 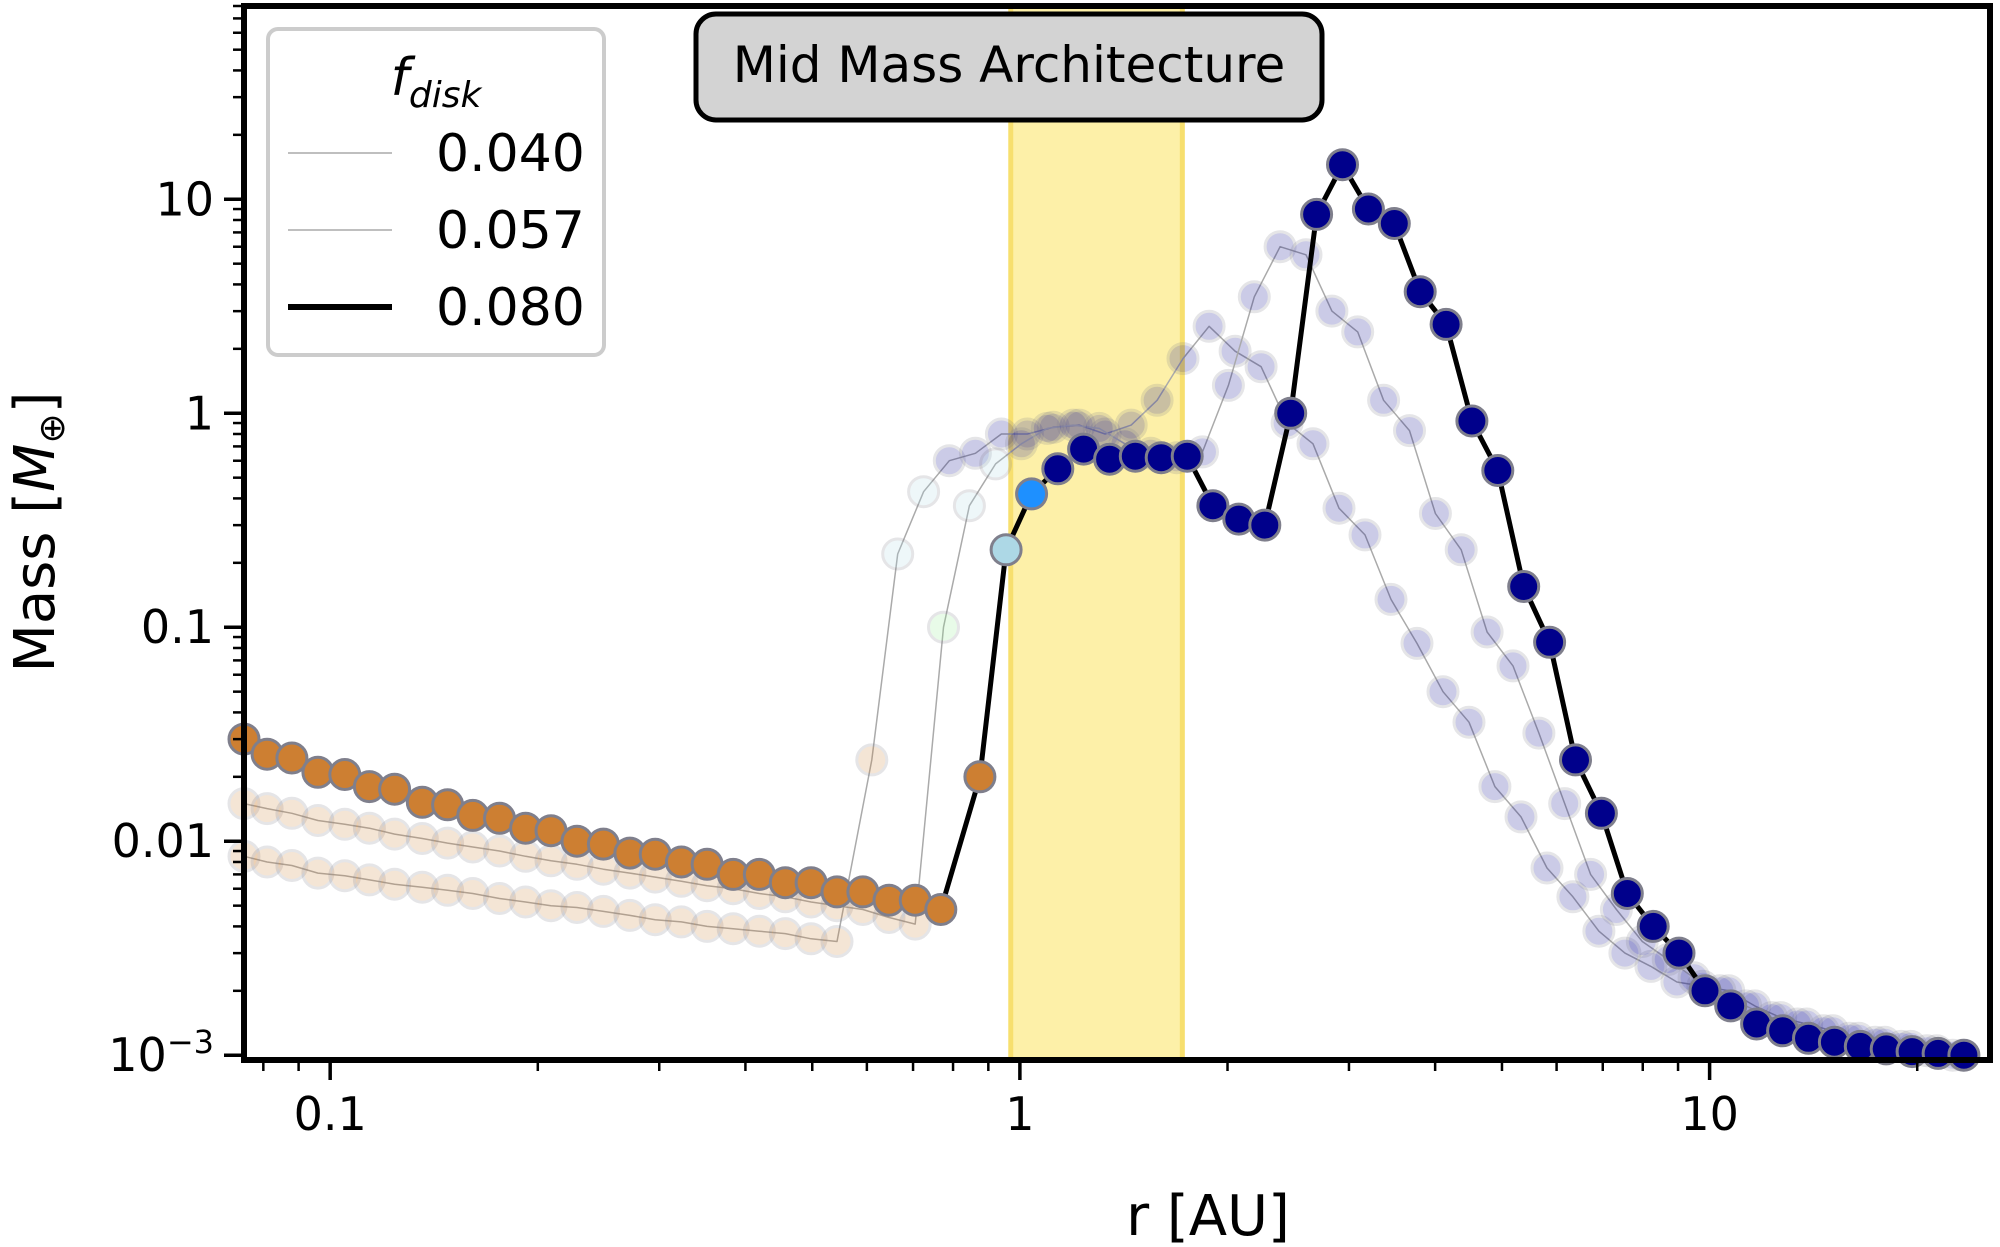 What do you see at coordinates (177, 627) in the screenshot?
I see `y-tick-label: 0.1` at bounding box center [177, 627].